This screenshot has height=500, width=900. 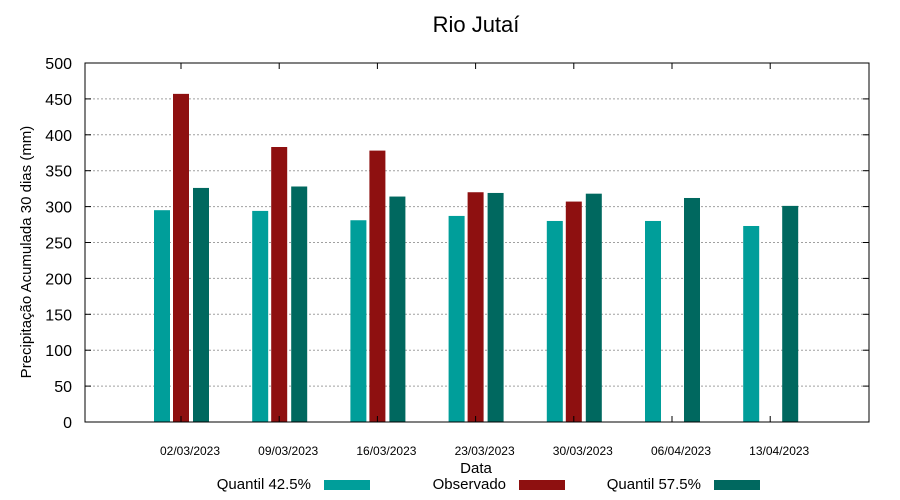 What do you see at coordinates (58, 64) in the screenshot?
I see `y-tick-label: 500` at bounding box center [58, 64].